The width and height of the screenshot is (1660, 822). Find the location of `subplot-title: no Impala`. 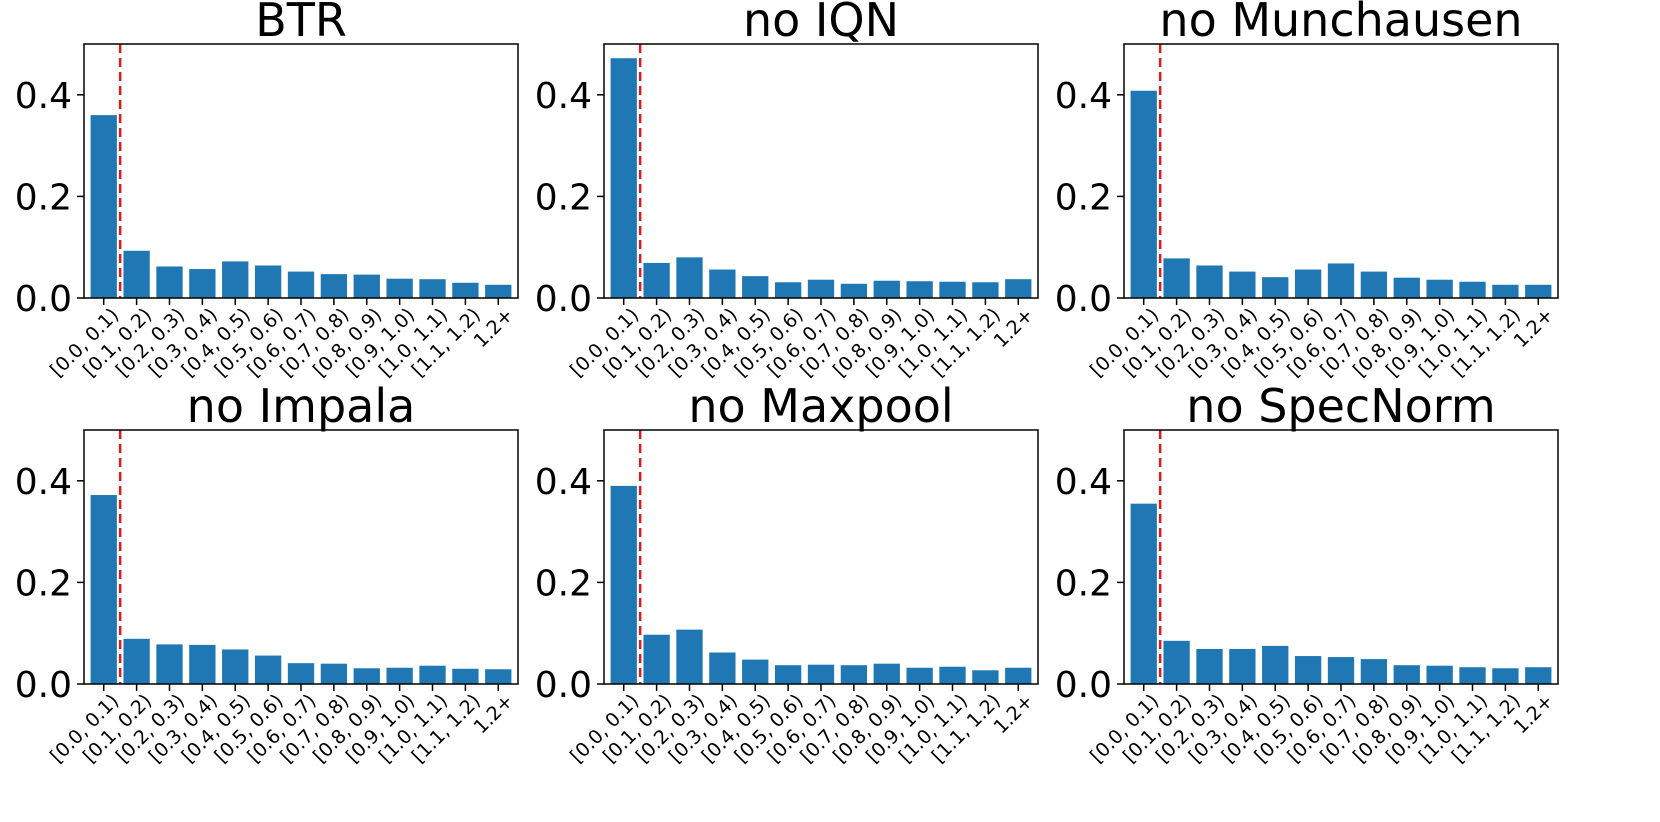

subplot-title: no Impala is located at coordinates (301, 406).